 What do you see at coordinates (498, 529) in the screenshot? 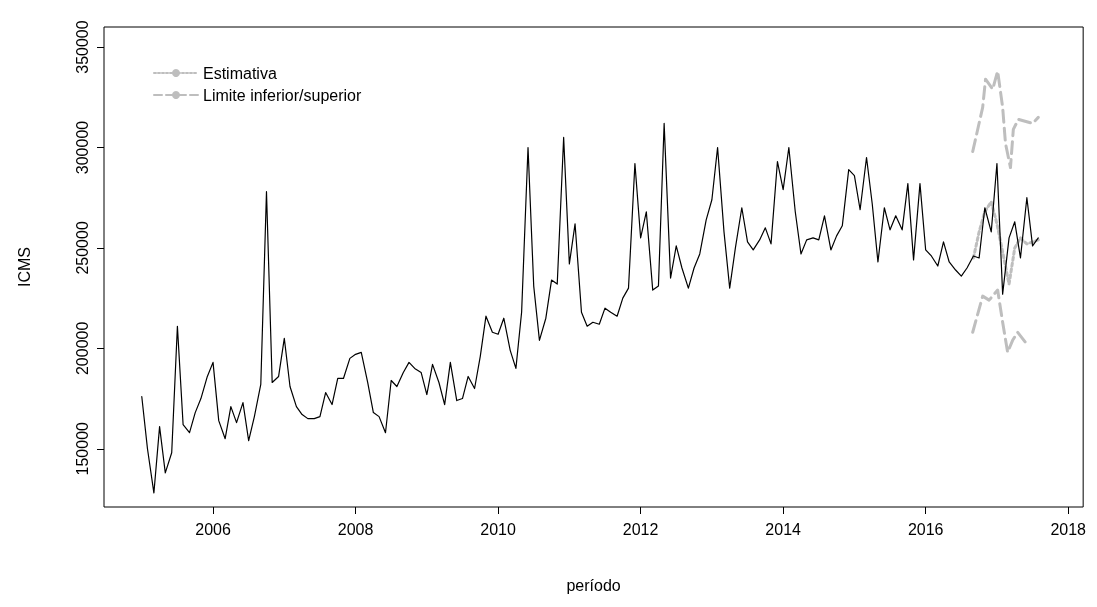
I see `x-tick-label: 2010` at bounding box center [498, 529].